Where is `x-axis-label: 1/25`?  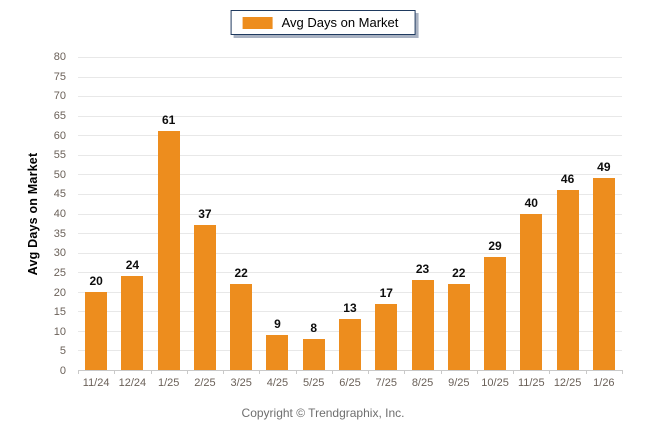
x-axis-label: 1/25 is located at coordinates (168, 383).